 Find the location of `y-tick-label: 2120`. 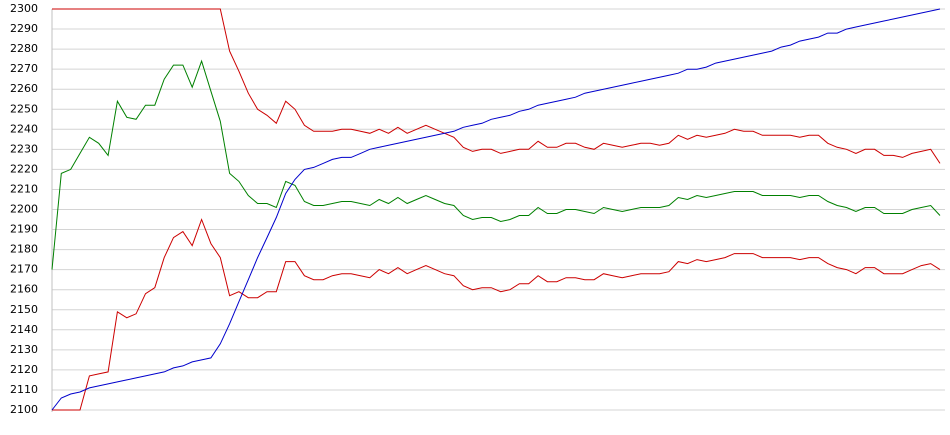

y-tick-label: 2120 is located at coordinates (24, 369).